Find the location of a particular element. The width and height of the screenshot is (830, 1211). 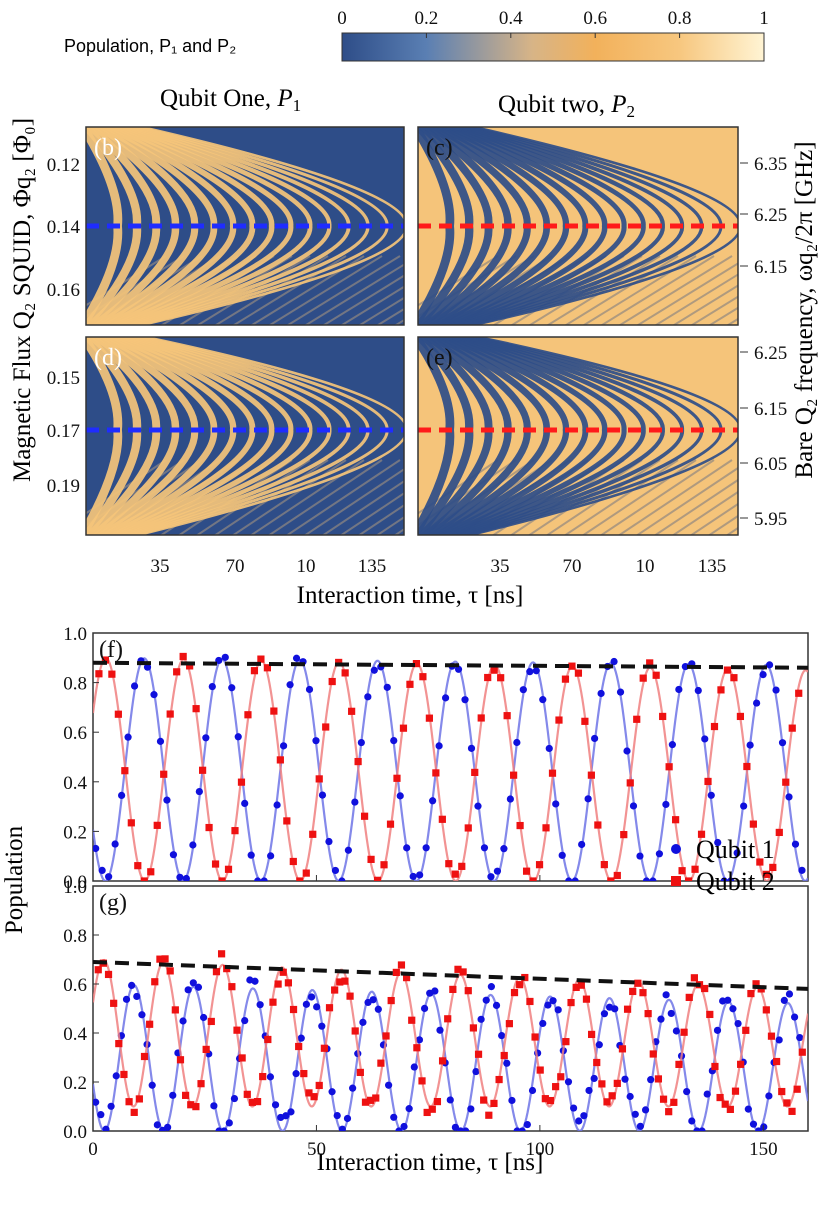

colorbar-tick-label: 0.6 is located at coordinates (595, 18).